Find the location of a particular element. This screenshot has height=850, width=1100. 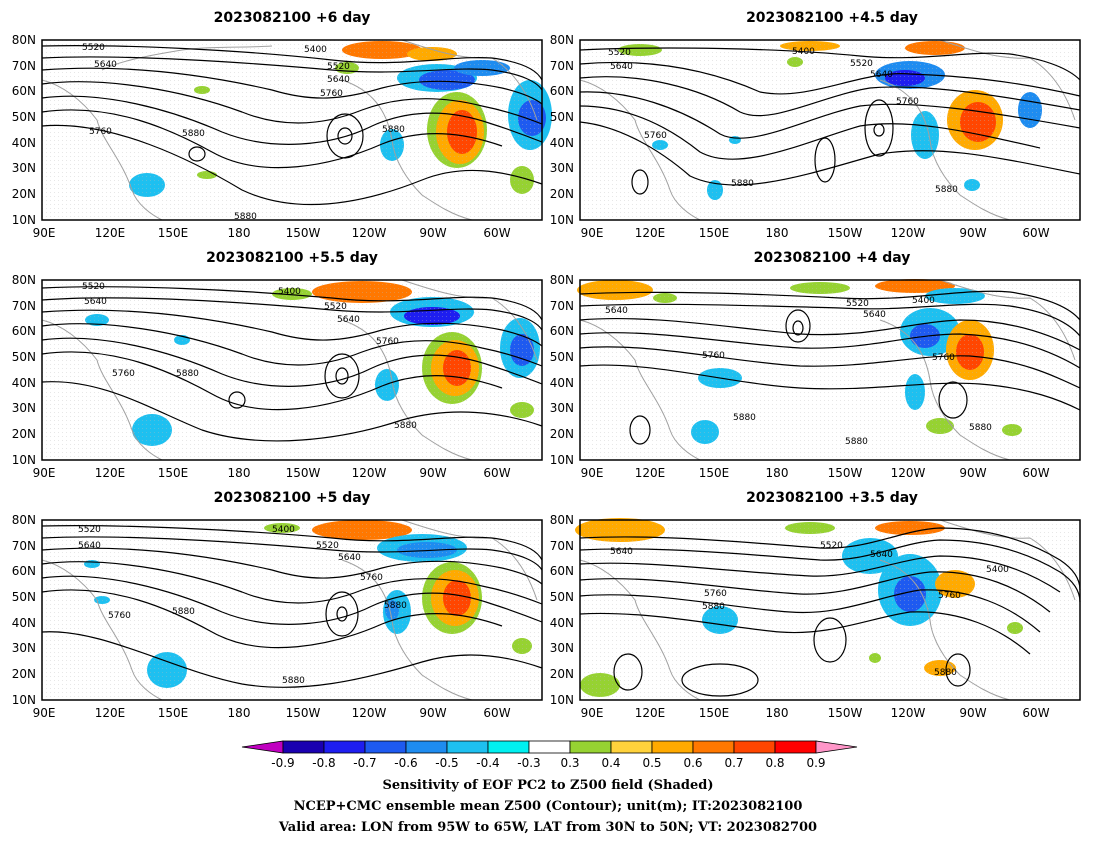

lon-tick-label: 150W is located at coordinates (303, 713).